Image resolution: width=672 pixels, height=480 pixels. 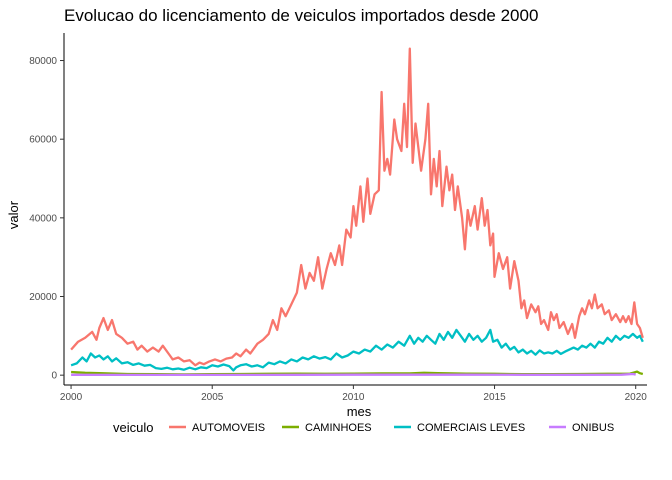 I want to click on y-axis-ticks: 0 20000 40000 60000 80000, so click(x=46, y=219).